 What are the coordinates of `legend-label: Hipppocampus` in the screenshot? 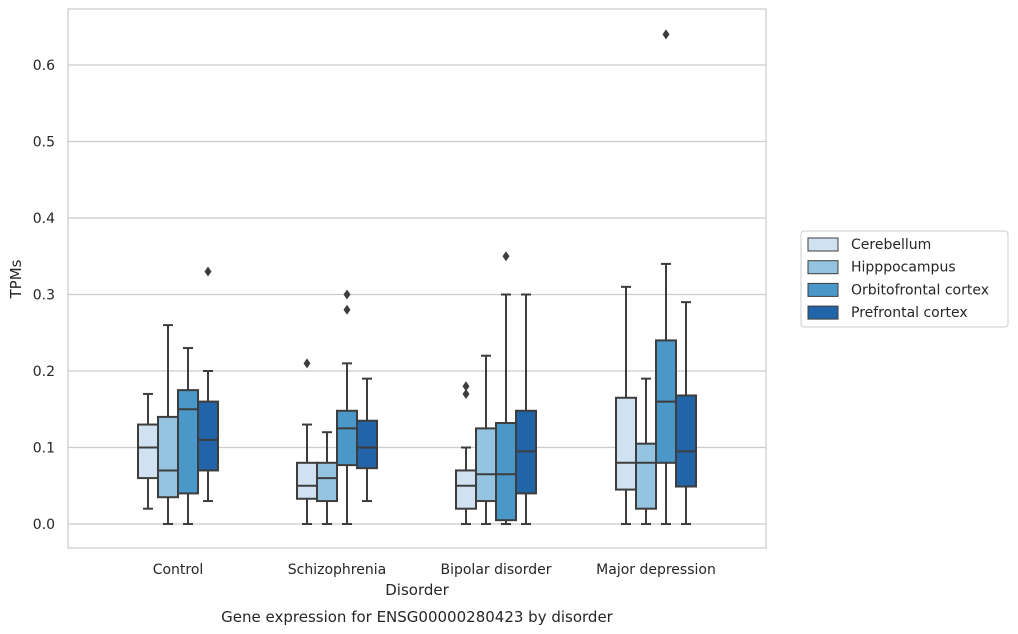 It's located at (903, 268).